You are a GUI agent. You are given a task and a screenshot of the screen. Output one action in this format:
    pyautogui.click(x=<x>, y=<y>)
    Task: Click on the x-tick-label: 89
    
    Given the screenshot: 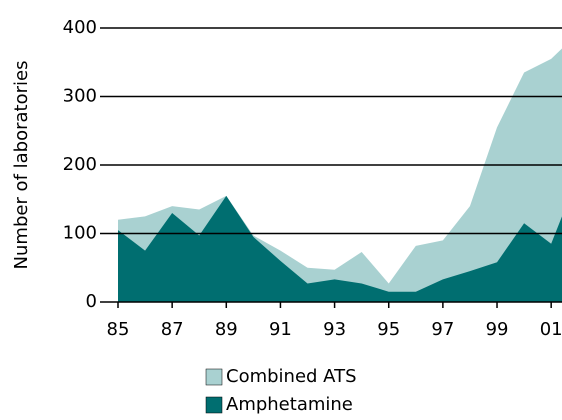 What is the action you would take?
    pyautogui.click(x=226, y=329)
    